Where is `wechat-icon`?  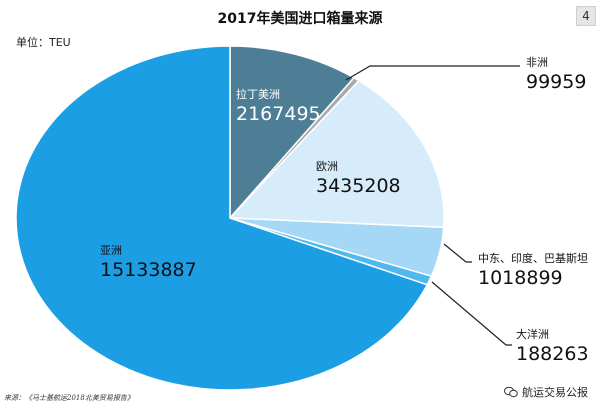
wechat-icon is located at coordinates (511, 392).